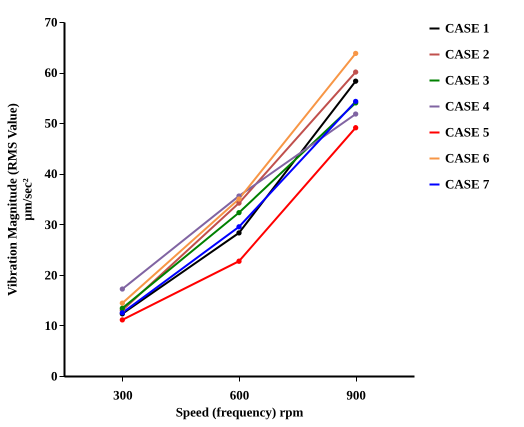 This screenshot has width=524, height=427. I want to click on legend-label: CASE 1, so click(467, 28).